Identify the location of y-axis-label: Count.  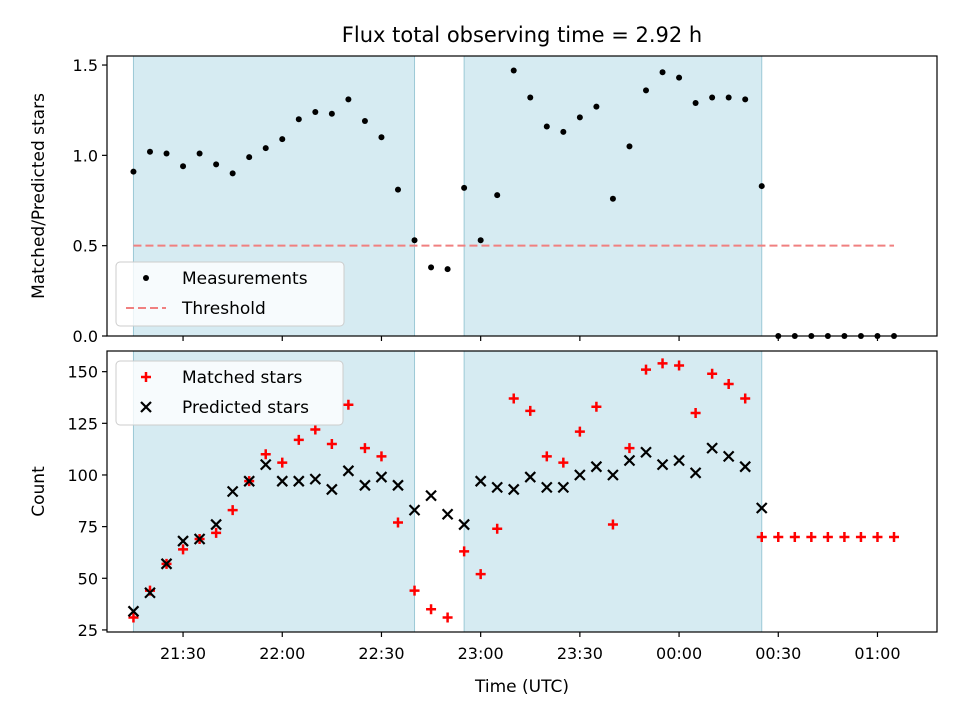
(39, 491).